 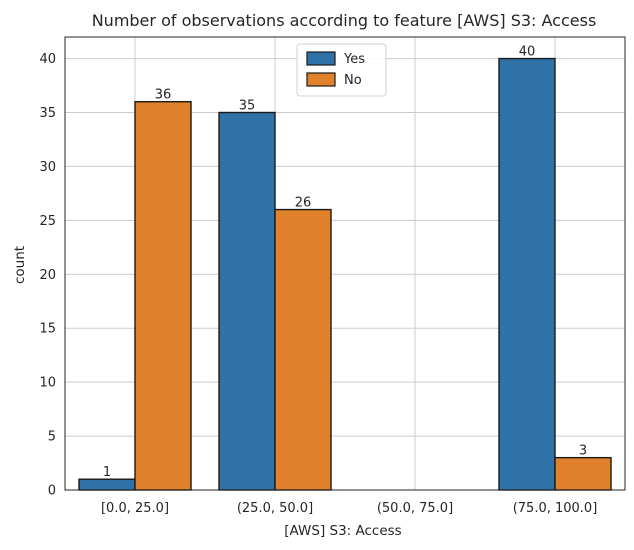 What do you see at coordinates (342, 531) in the screenshot?
I see `x-axis-label: [AWS] S3: Access` at bounding box center [342, 531].